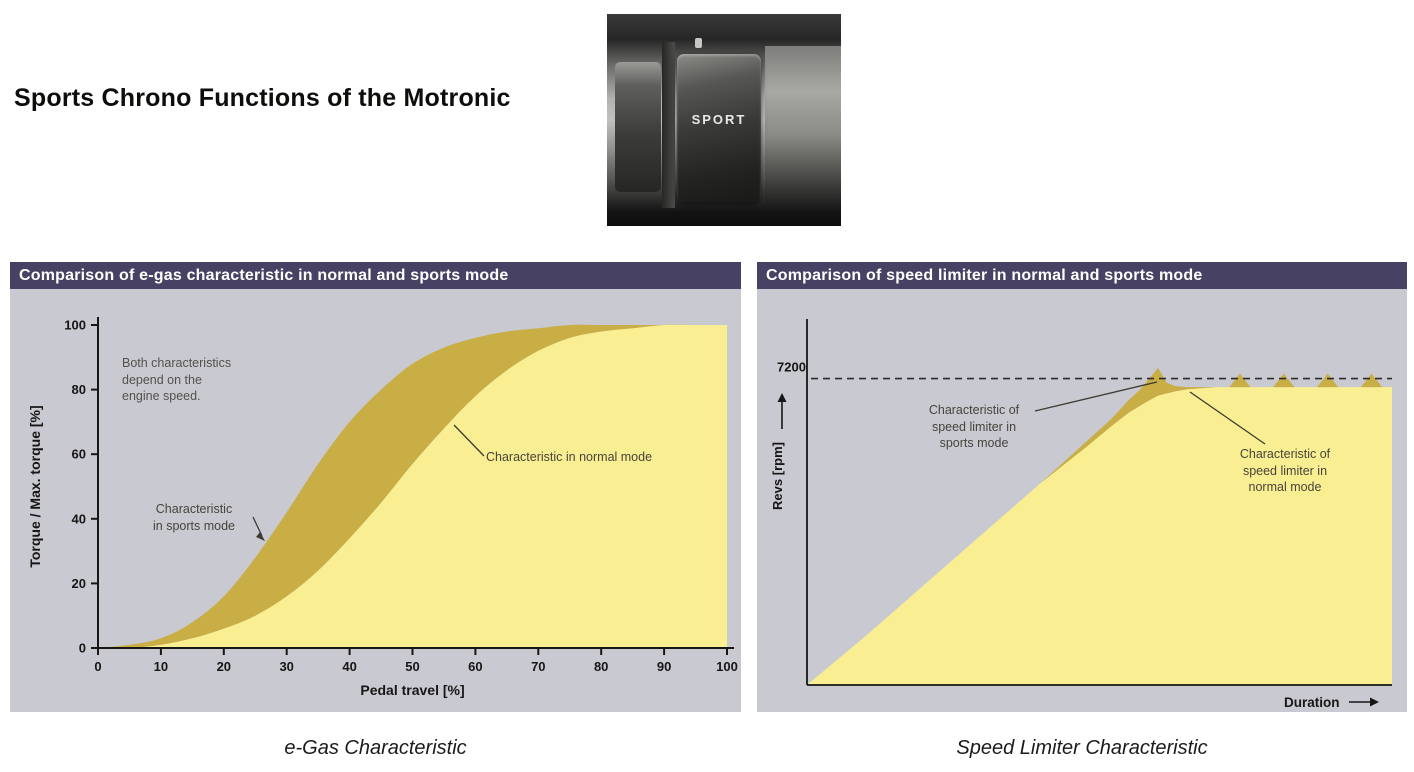  I want to click on y-tick-label: 20, so click(79, 583).